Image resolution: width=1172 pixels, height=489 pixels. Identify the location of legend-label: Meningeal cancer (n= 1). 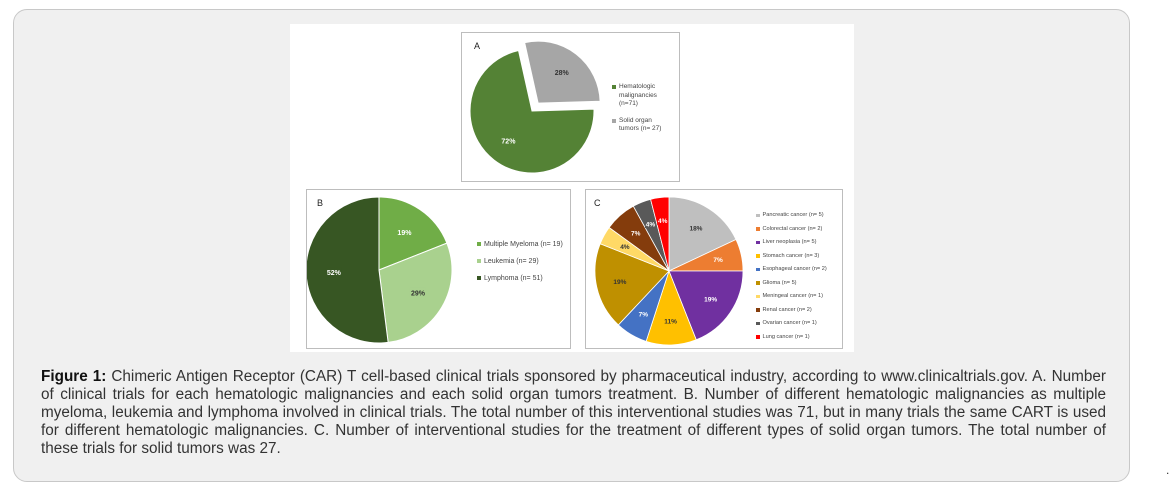
(792, 296).